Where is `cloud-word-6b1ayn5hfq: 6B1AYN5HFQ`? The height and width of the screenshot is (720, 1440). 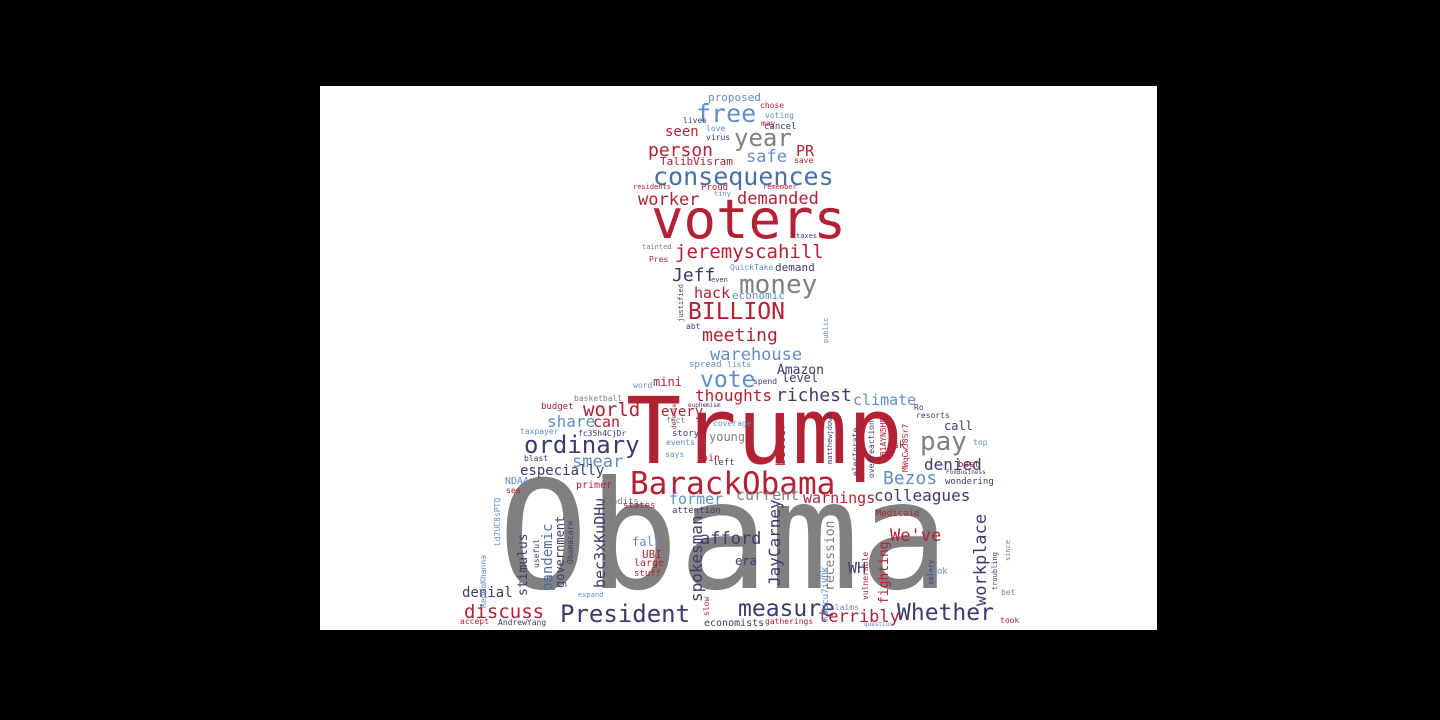
cloud-word-6b1ayn5hfq: 6B1AYN5HFQ is located at coordinates (883, 437).